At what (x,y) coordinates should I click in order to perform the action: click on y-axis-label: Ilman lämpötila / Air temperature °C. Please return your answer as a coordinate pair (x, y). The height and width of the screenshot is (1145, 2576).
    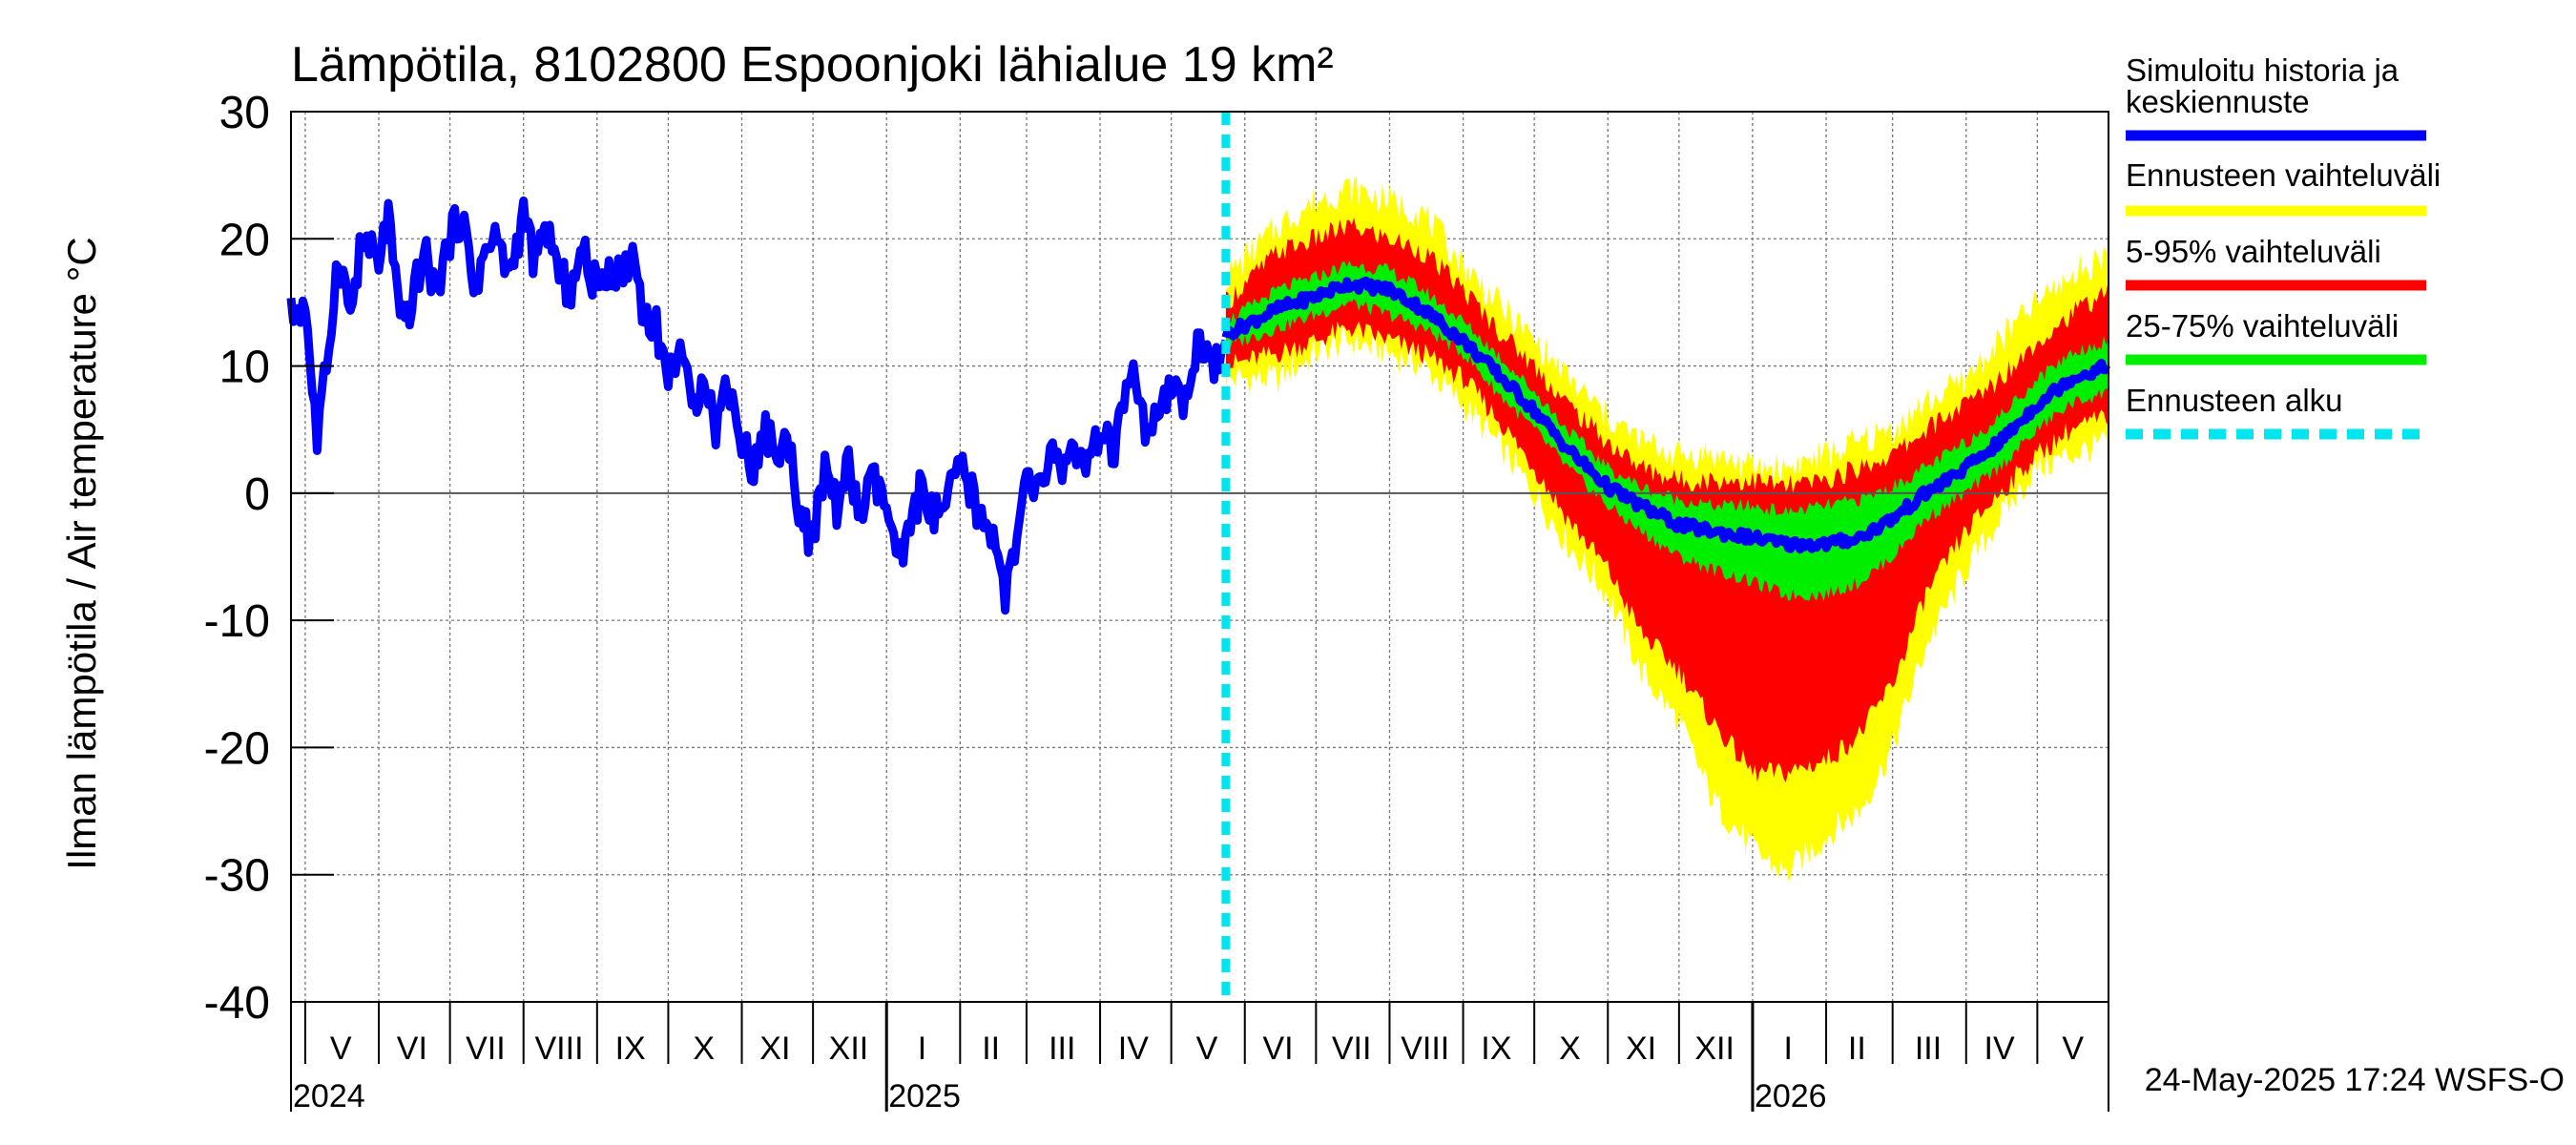
    Looking at the image, I should click on (81, 553).